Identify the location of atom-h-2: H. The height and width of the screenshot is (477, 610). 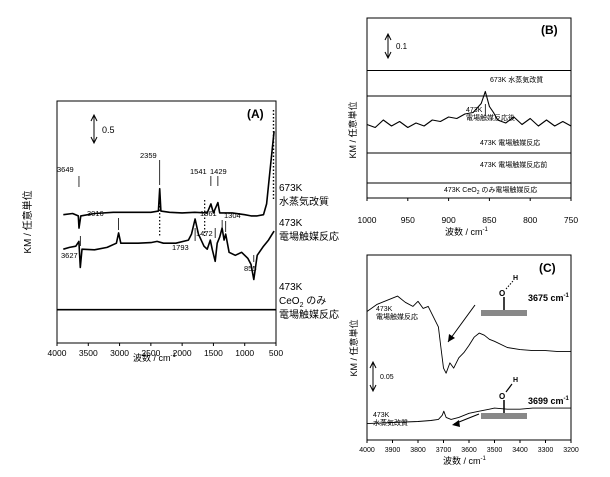
(515, 380).